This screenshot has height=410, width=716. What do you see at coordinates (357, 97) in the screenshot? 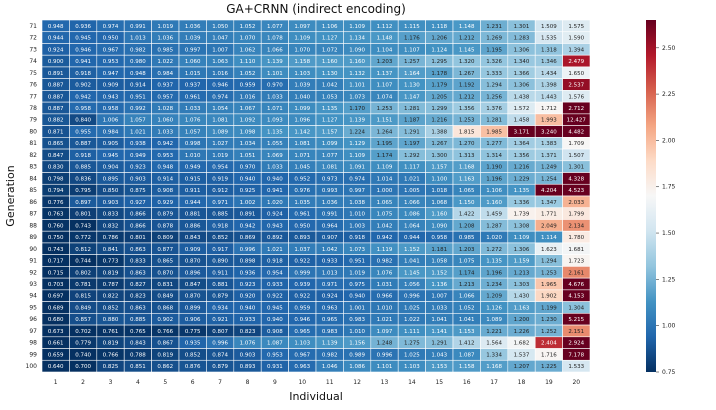
I see `cell-value-label: 1.073` at bounding box center [357, 97].